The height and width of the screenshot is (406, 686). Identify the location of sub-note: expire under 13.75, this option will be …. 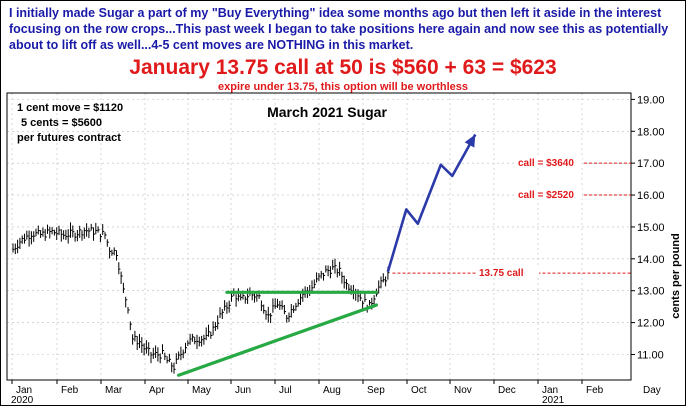
(342, 87).